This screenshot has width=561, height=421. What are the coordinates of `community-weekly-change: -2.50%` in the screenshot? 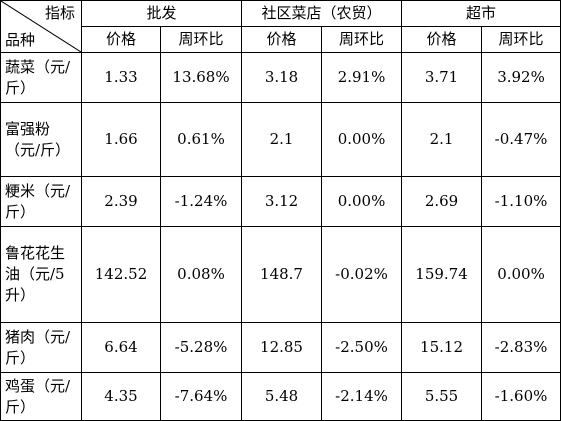 It's located at (362, 347).